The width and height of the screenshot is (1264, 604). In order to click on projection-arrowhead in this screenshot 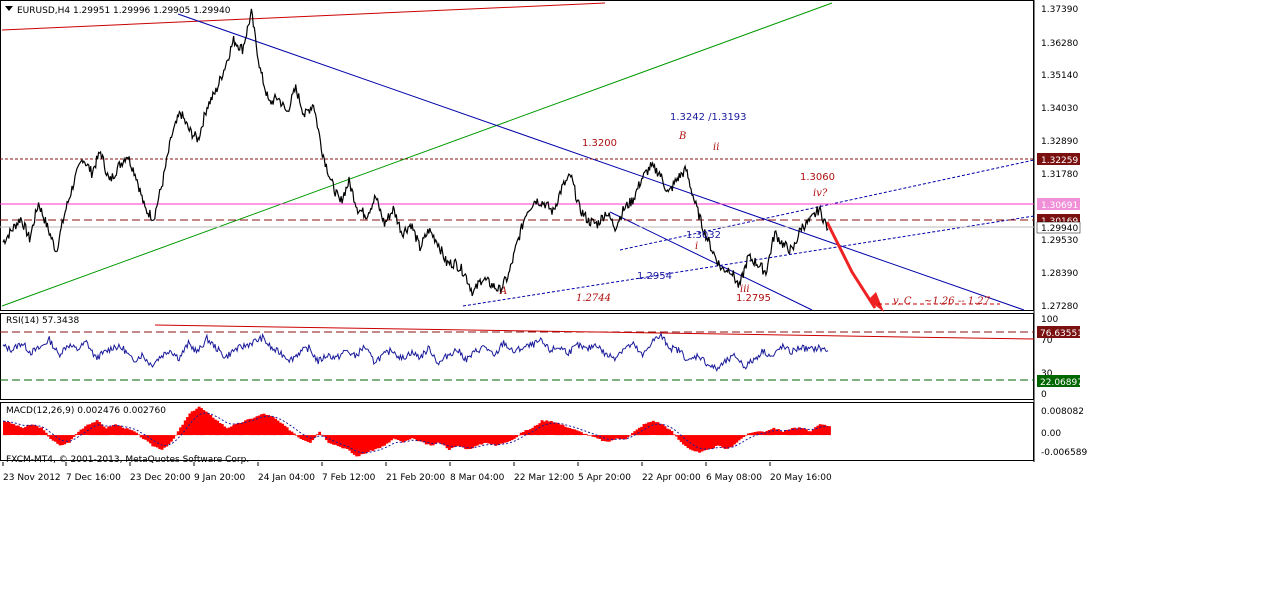, I will do `click(876, 302)`.